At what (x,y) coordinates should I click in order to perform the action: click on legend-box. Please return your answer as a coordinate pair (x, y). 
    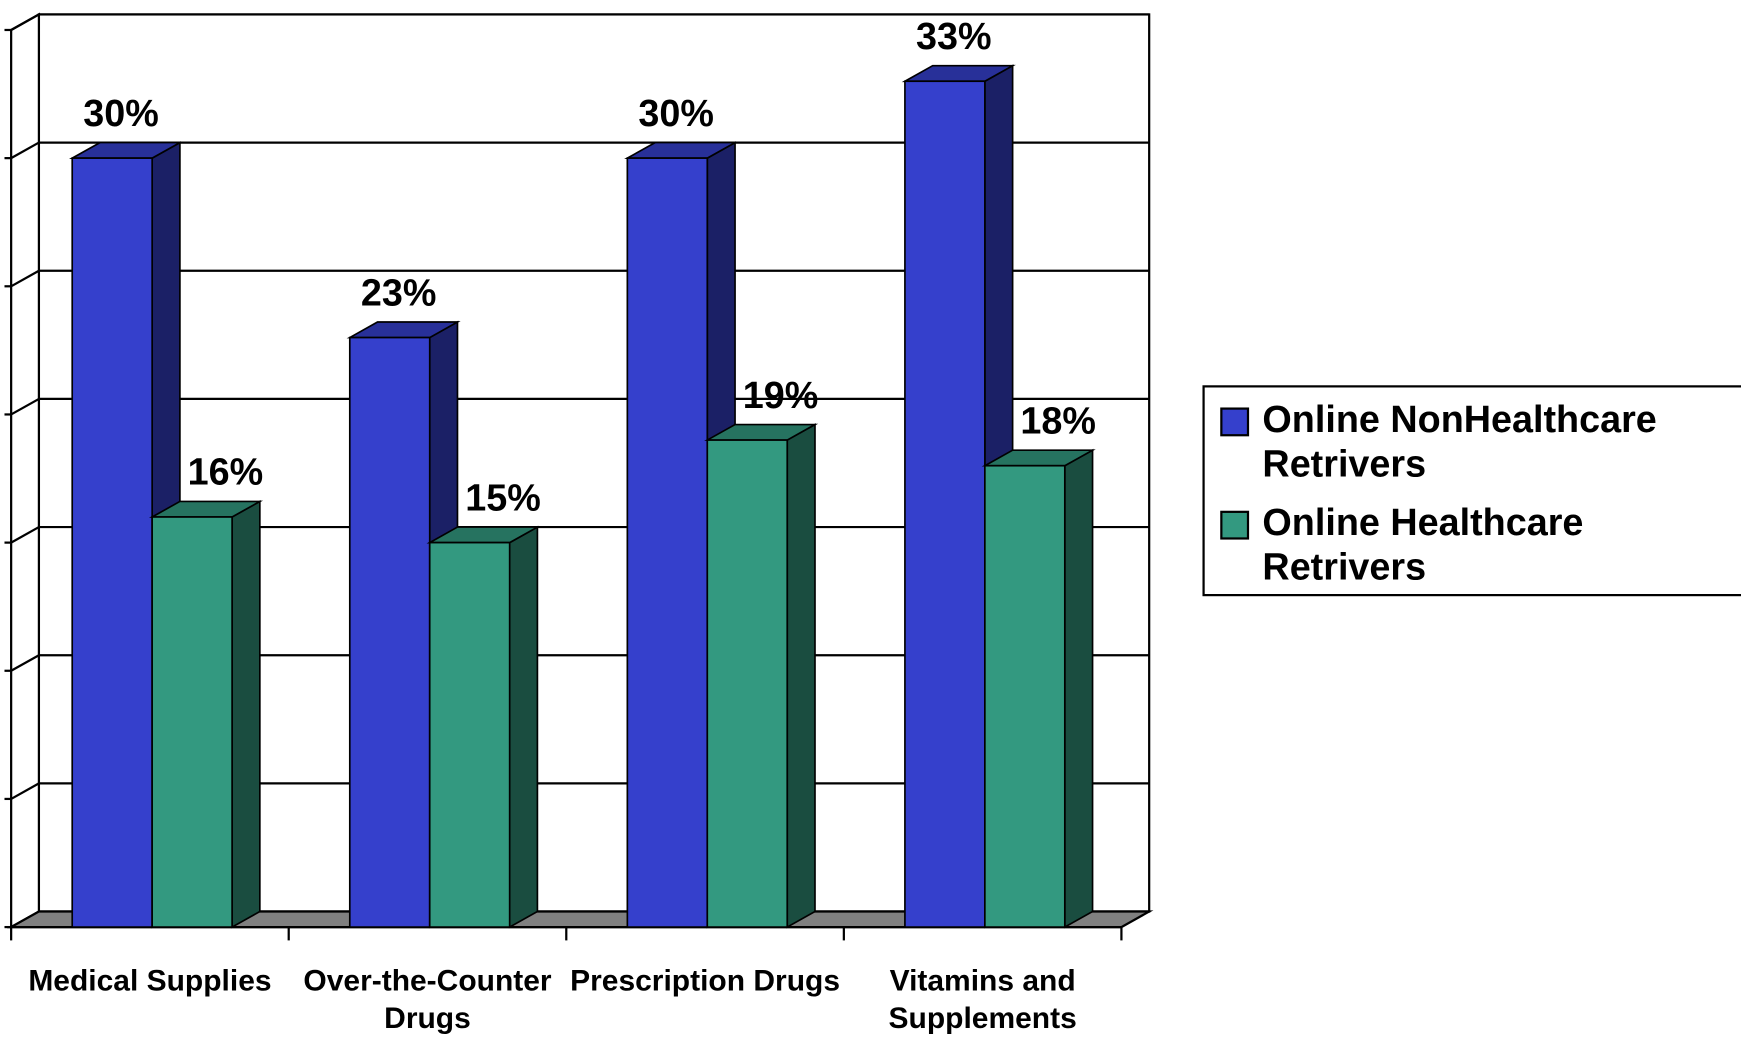
    Looking at the image, I should click on (1471, 491).